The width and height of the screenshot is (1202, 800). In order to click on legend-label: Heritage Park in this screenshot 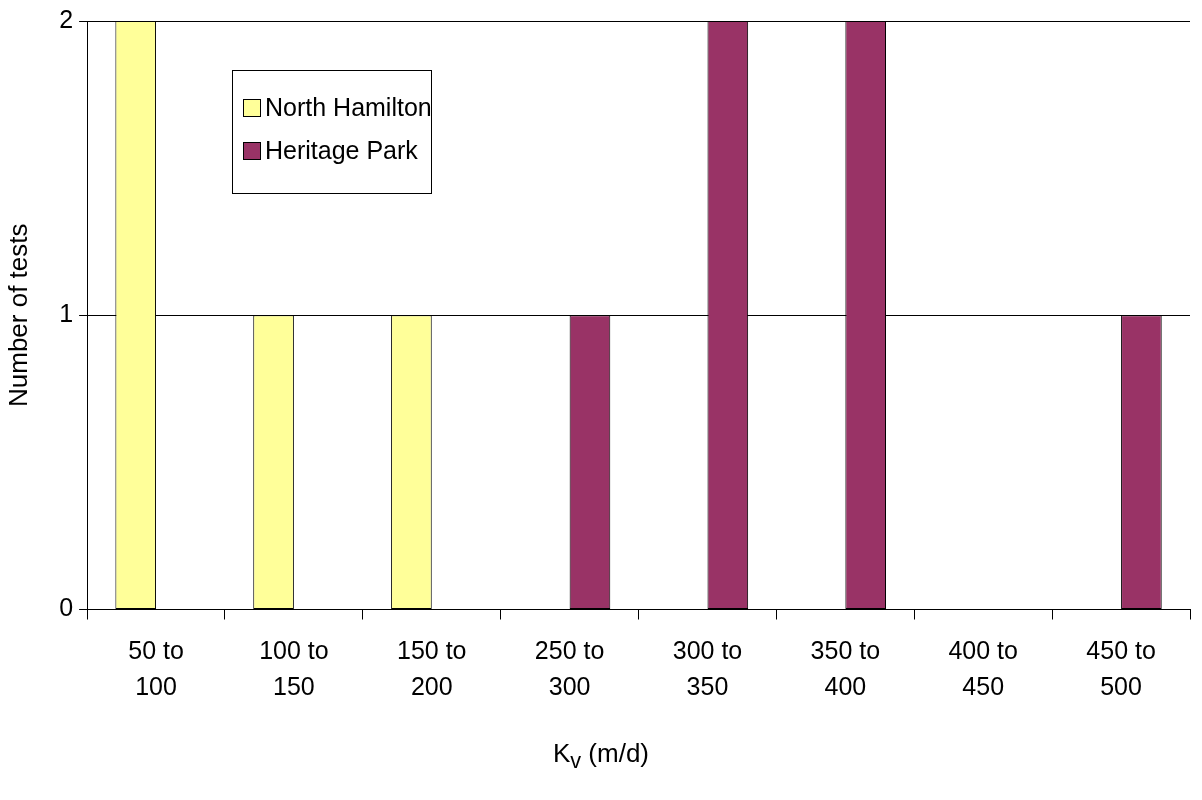, I will do `click(341, 150)`.